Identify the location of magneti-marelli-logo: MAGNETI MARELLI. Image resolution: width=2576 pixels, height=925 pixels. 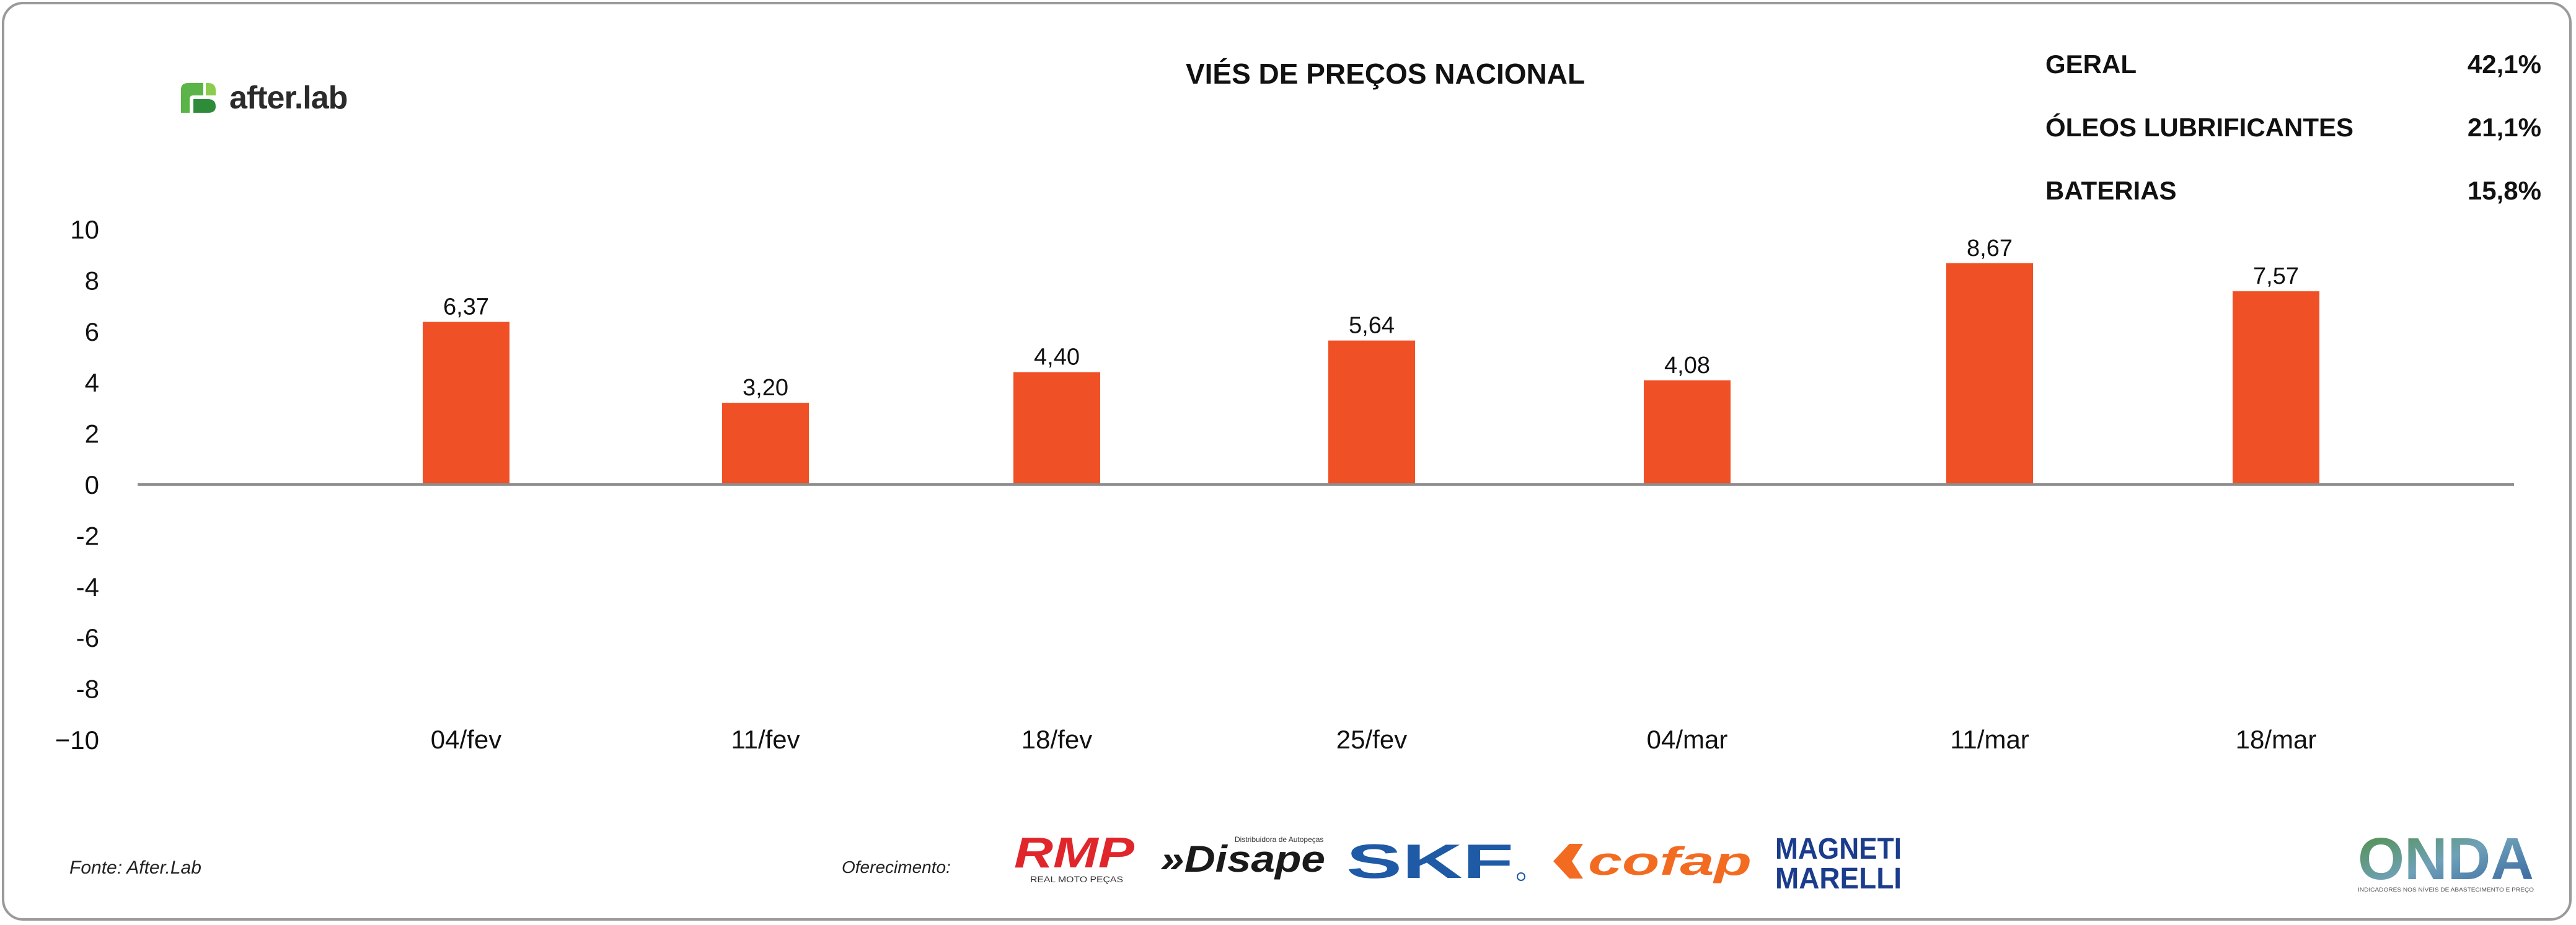
(1838, 863).